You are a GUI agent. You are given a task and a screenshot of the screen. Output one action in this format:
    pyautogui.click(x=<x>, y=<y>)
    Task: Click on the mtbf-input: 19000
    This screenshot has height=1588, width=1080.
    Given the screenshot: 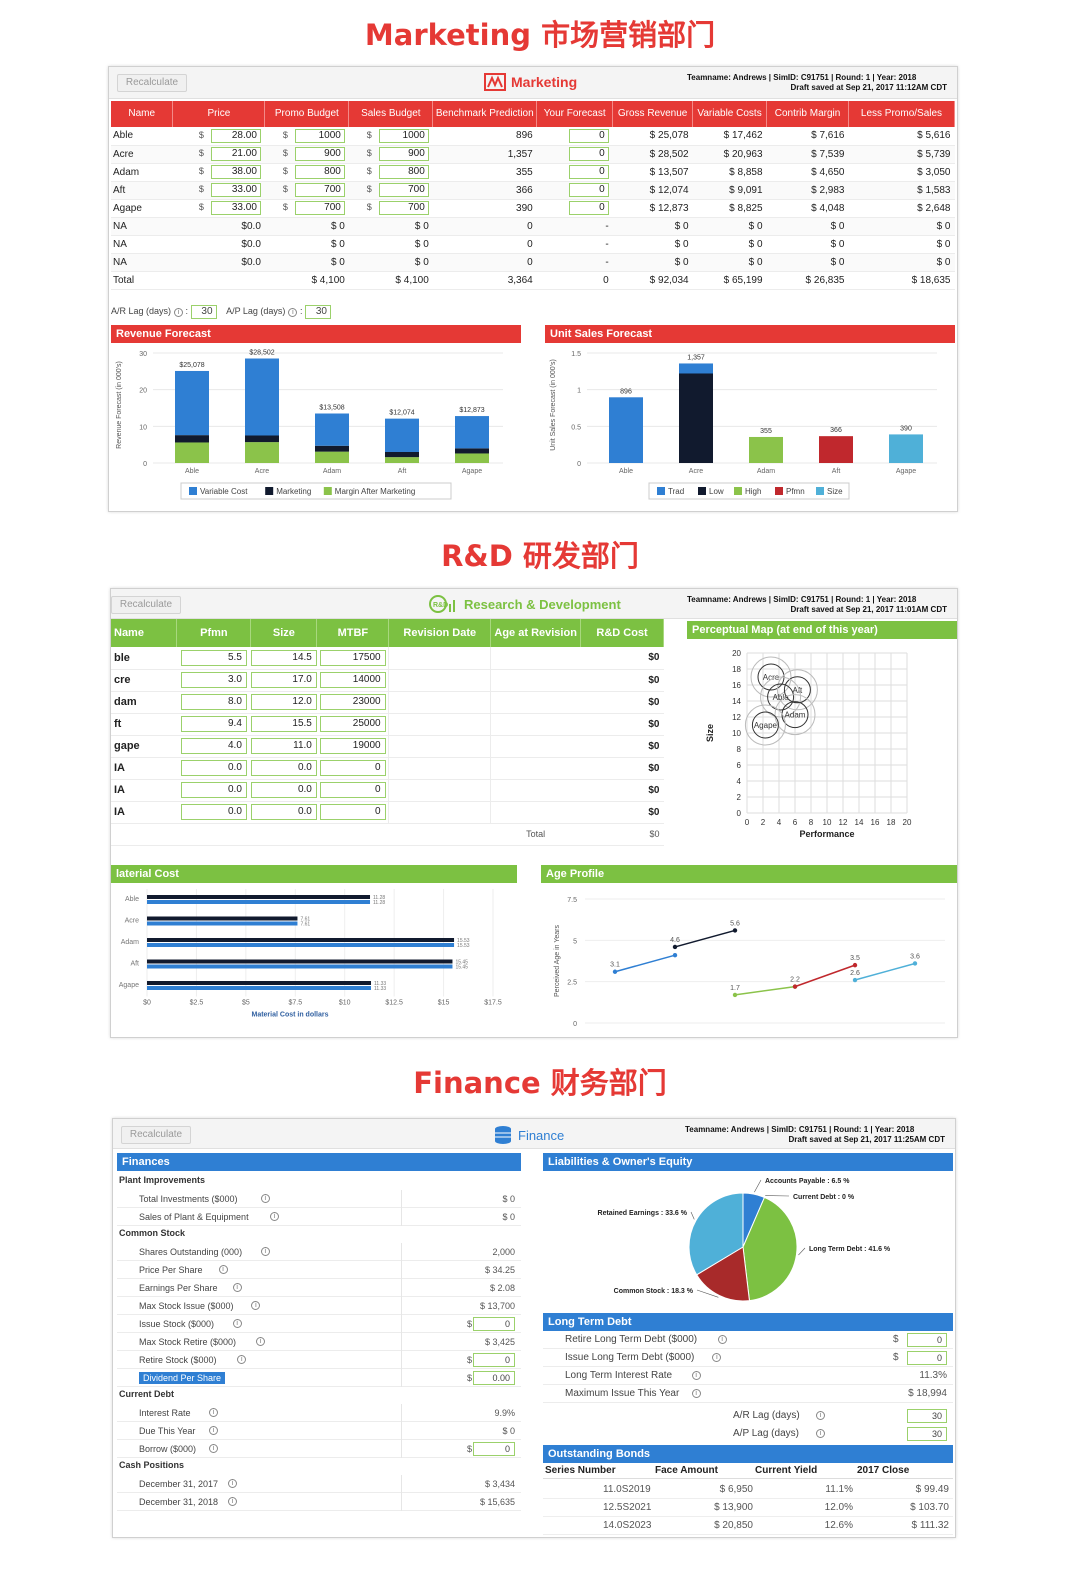 What is the action you would take?
    pyautogui.click(x=352, y=746)
    